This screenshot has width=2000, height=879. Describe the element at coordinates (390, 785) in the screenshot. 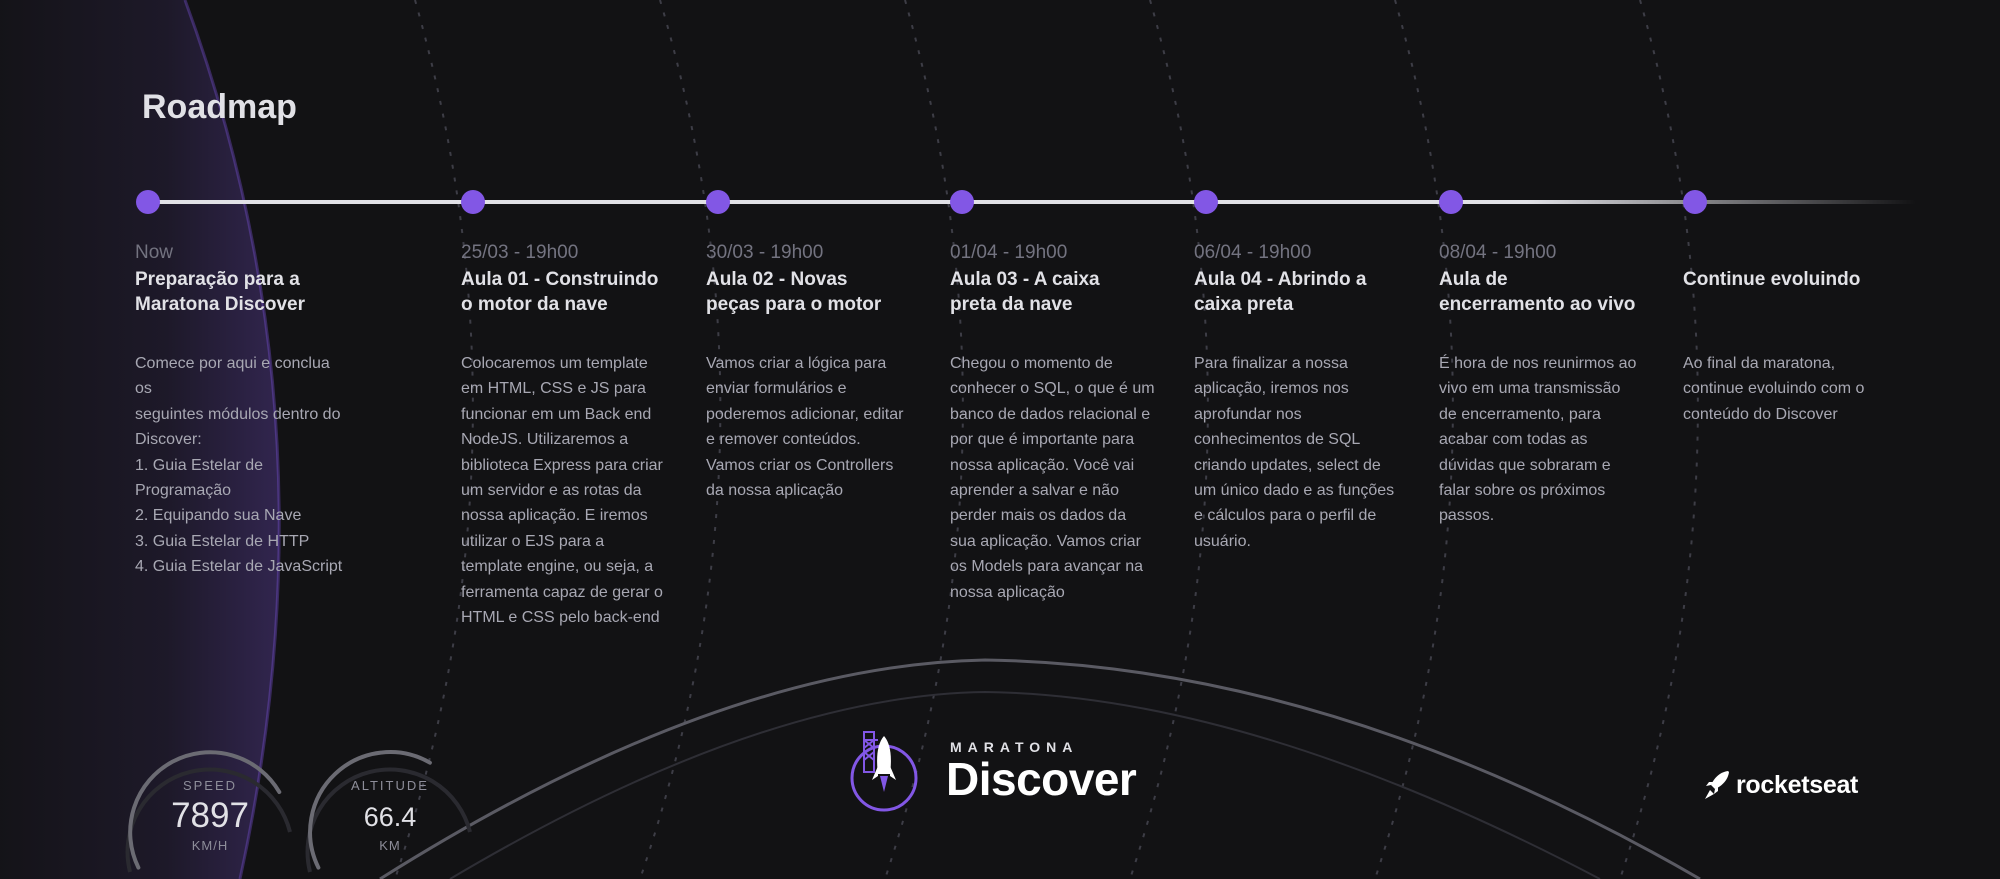

I see `altitude-label: ALTITUDE` at that location.